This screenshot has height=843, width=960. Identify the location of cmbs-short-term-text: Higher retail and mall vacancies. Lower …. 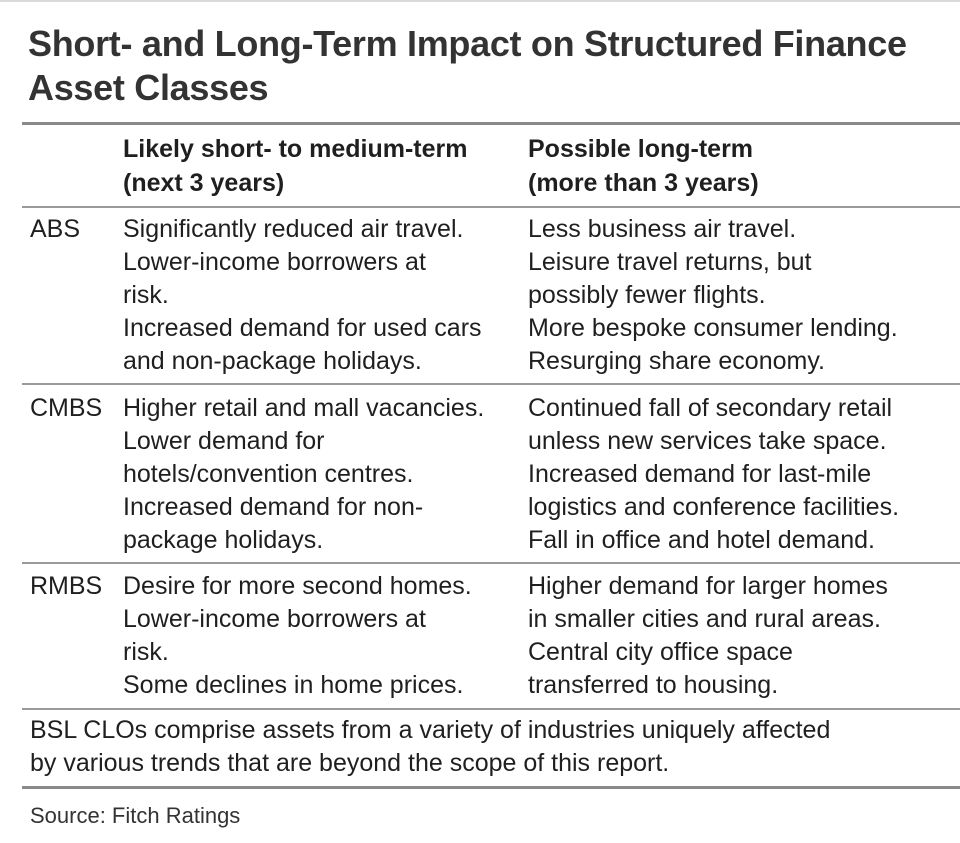
(304, 474).